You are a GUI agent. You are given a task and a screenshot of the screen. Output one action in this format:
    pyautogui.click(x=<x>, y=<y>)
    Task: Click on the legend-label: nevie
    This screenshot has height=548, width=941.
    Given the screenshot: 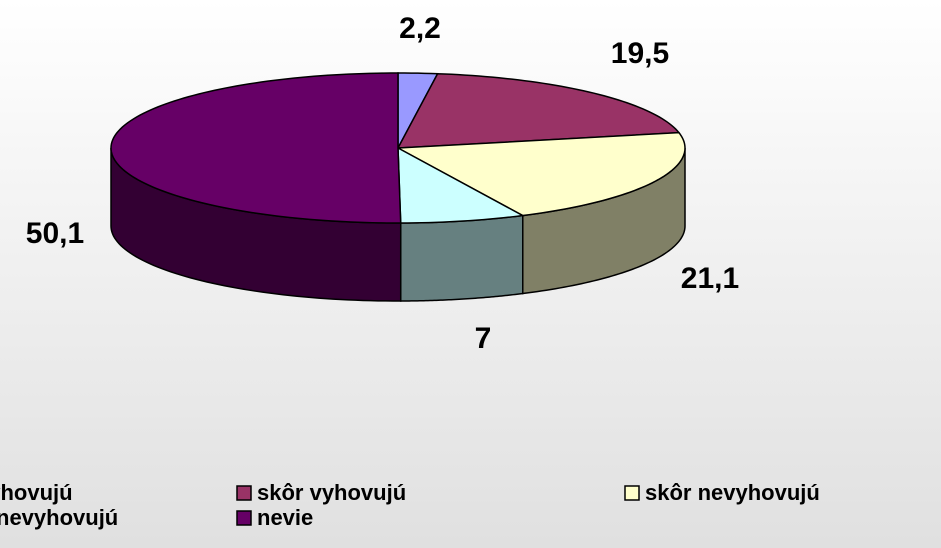 What is the action you would take?
    pyautogui.click(x=285, y=517)
    